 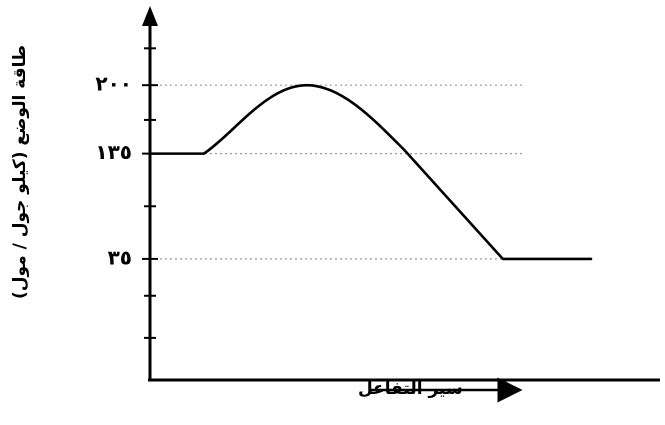 What do you see at coordinates (150, 16) in the screenshot?
I see `y-axis-arrowhead` at bounding box center [150, 16].